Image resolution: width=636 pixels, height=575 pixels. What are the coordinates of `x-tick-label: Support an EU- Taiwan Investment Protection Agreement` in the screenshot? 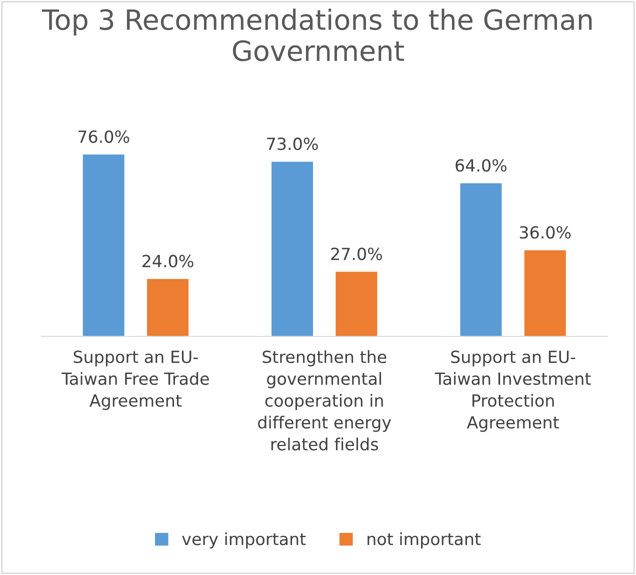 It's located at (512, 391).